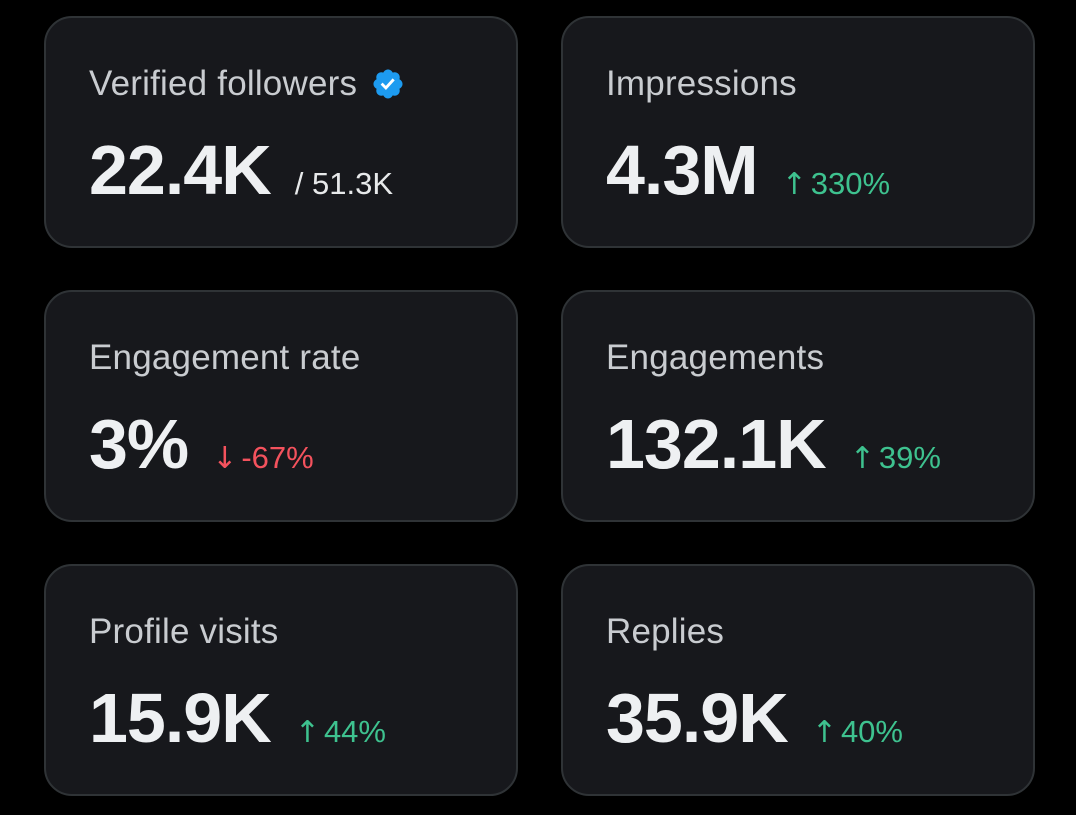 The height and width of the screenshot is (815, 1076). I want to click on metric-value: 35.9K, so click(697, 718).